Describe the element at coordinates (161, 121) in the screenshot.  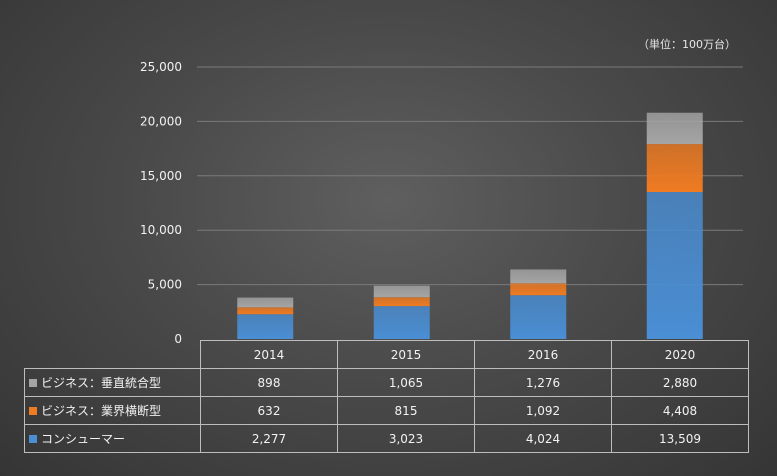
I see `y-tick-label: 20,000` at that location.